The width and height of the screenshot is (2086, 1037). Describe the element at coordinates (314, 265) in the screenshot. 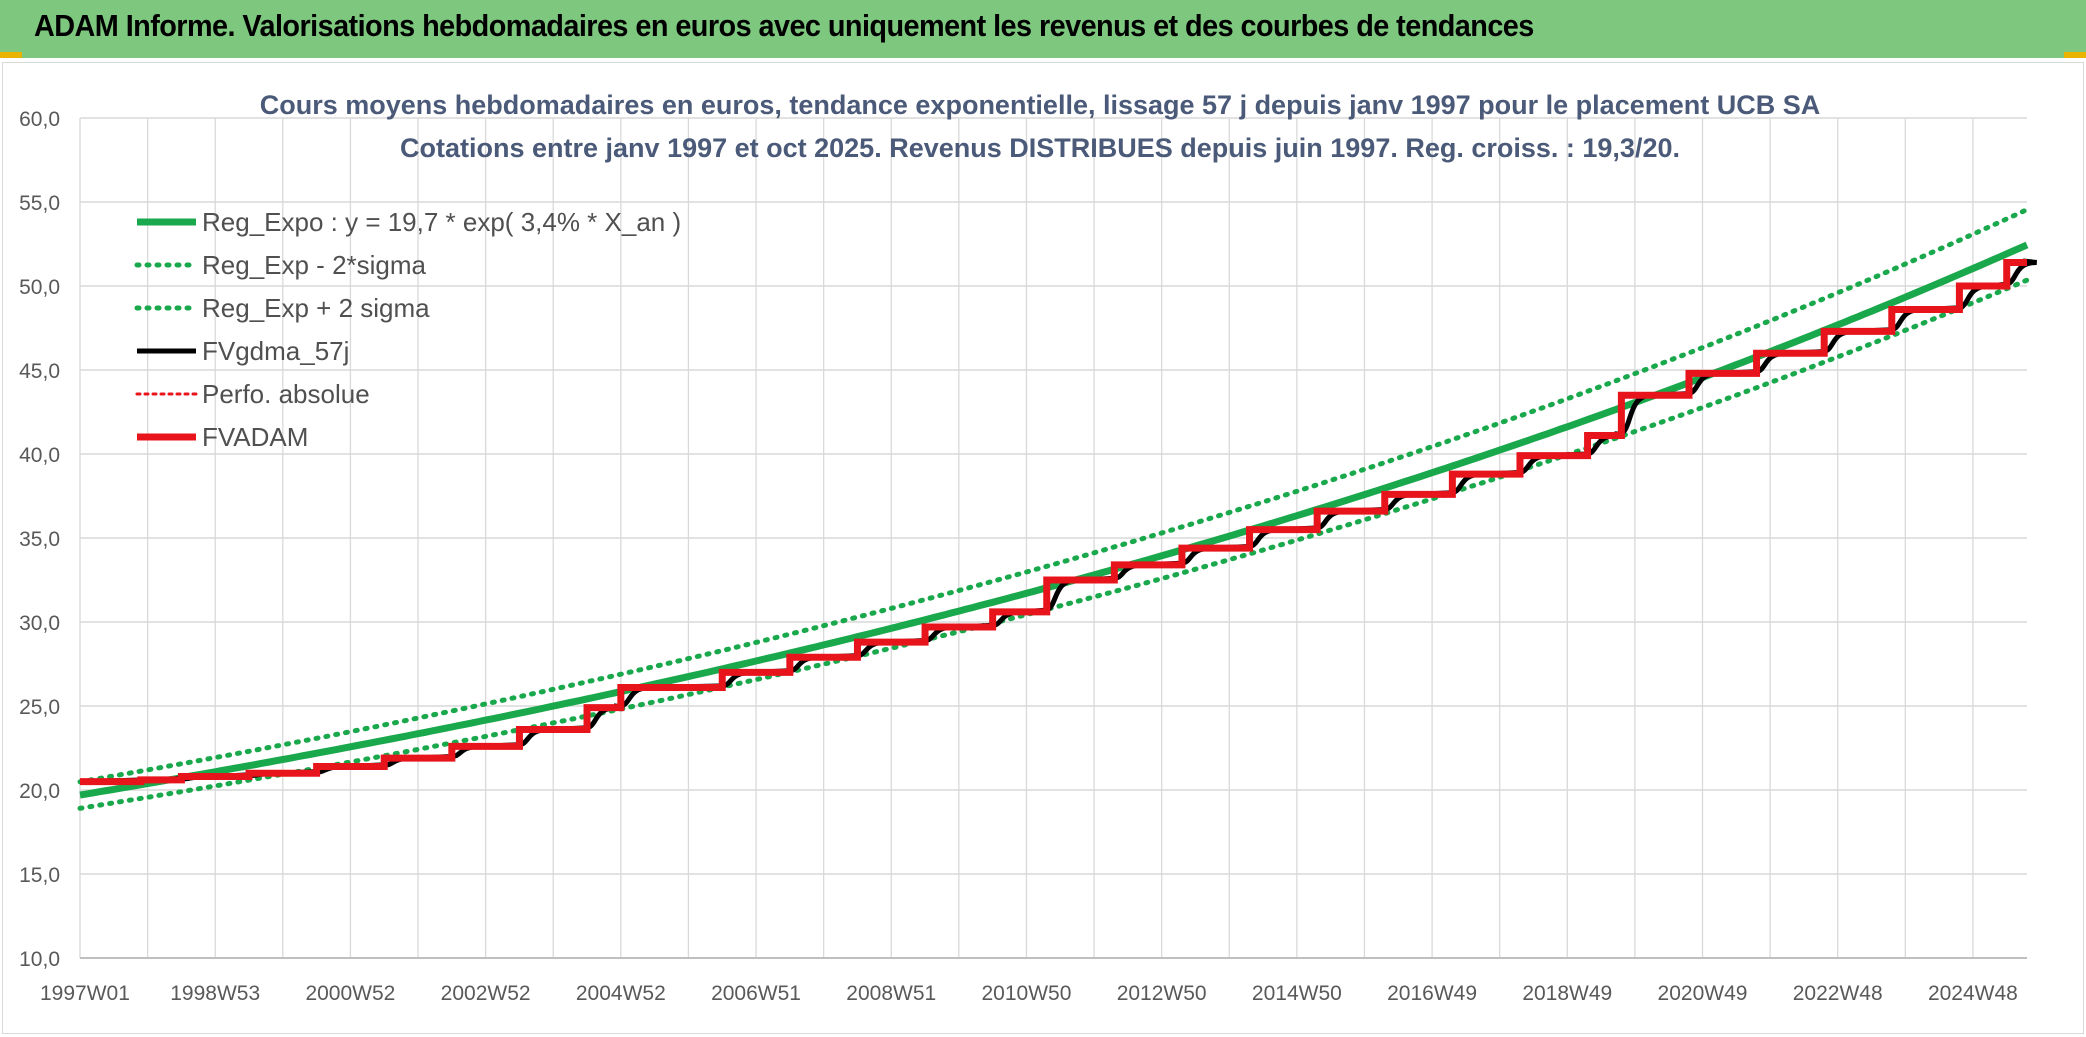

I see `legend-entry-label: Reg_Exp - 2*sigma` at that location.